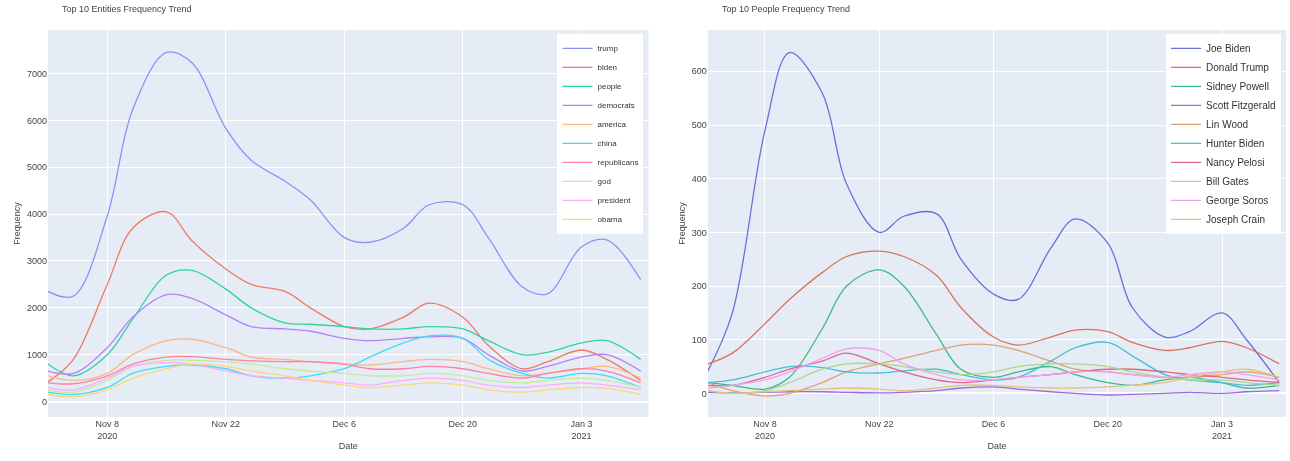  Describe the element at coordinates (36, 73) in the screenshot. I see `y-tick-label: 7000` at that location.